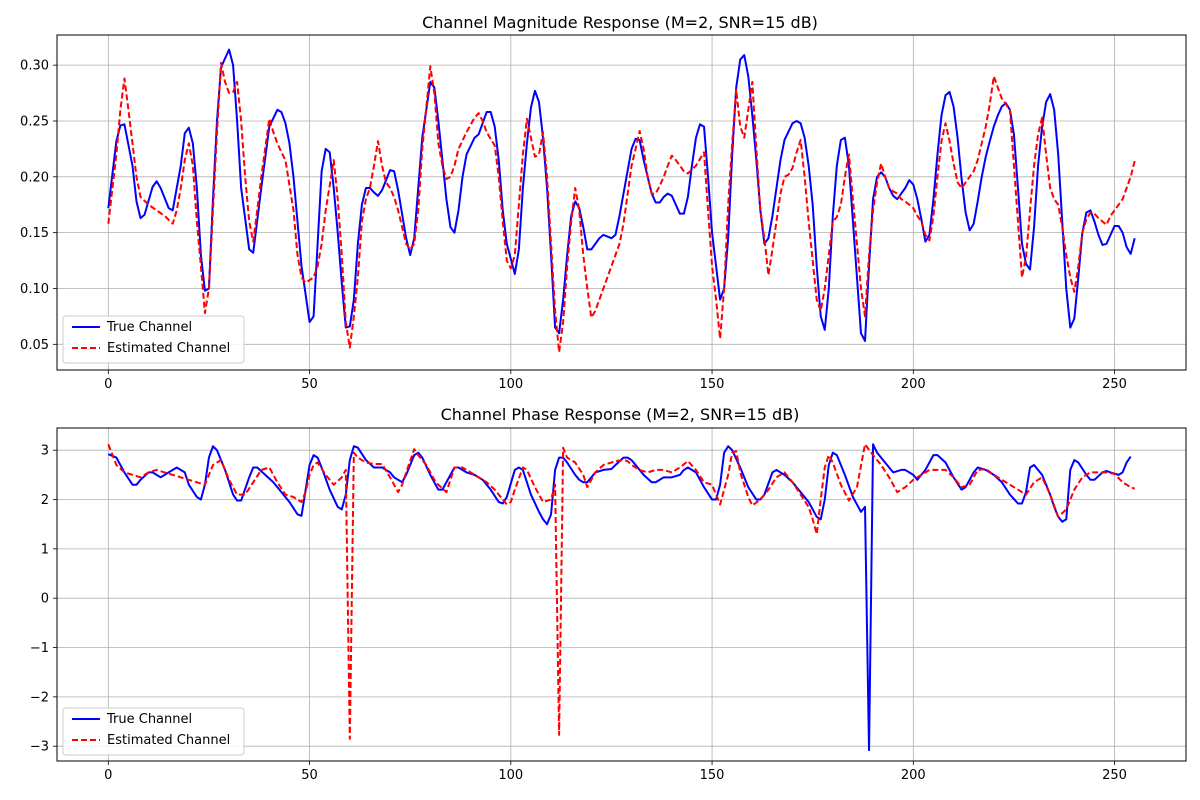  What do you see at coordinates (309, 384) in the screenshot?
I see `magnitude-x-tick-label: 50` at bounding box center [309, 384].